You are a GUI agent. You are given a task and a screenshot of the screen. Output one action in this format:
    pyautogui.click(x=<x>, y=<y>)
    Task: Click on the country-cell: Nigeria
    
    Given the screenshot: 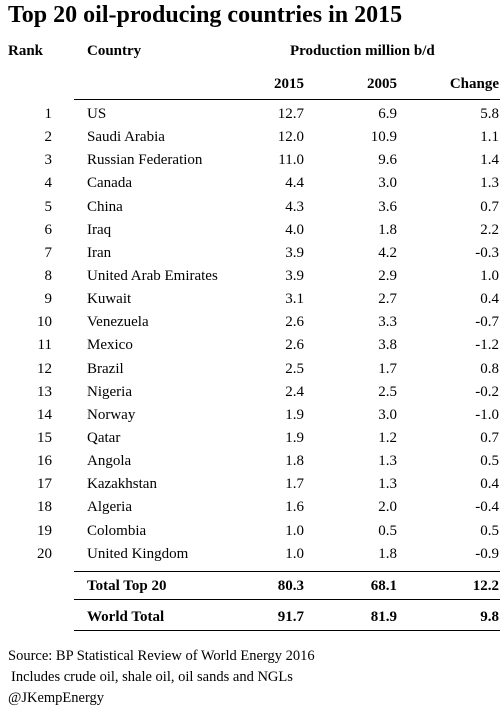 What is the action you would take?
    pyautogui.click(x=109, y=391)
    